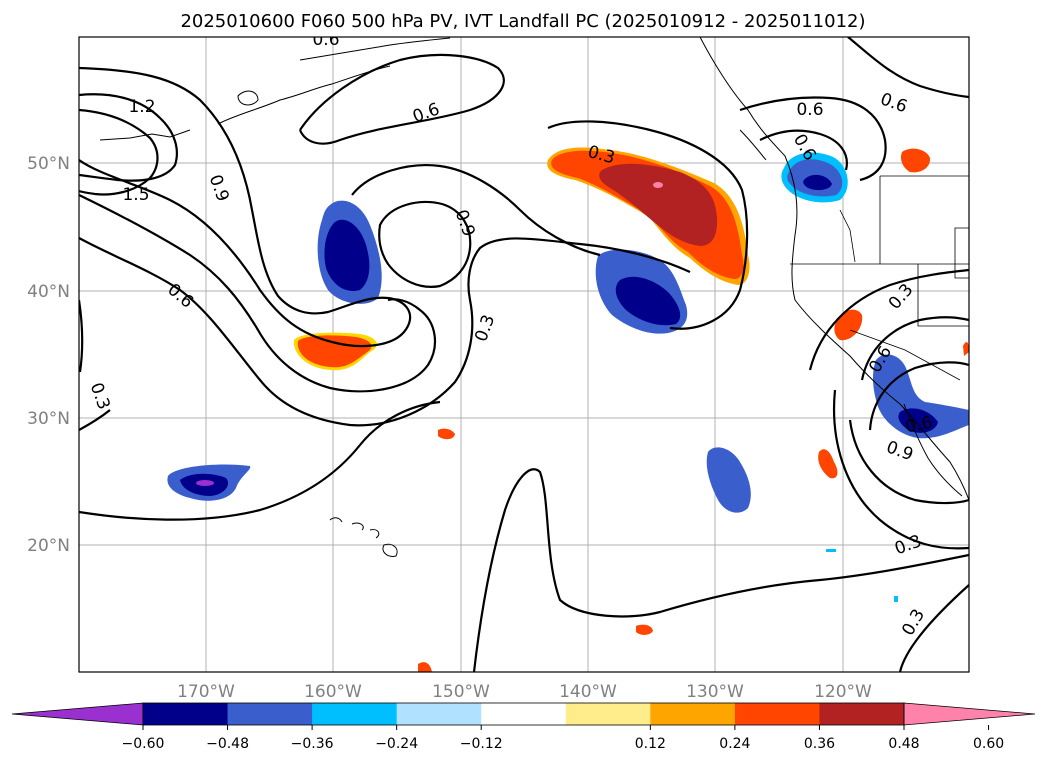  Describe the element at coordinates (908, 68) in the screenshot. I see `pv-contour-0-6-far-northeast` at that location.